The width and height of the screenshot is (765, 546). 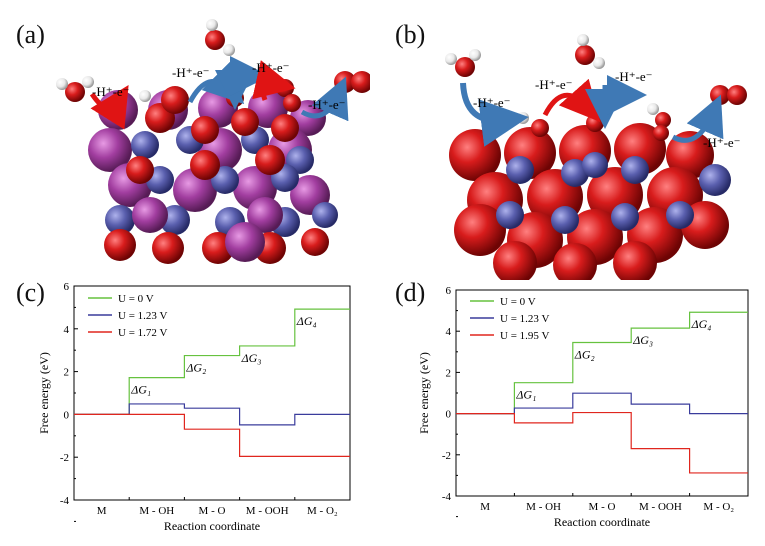 What do you see at coordinates (327, 104) in the screenshot?
I see `step-label-a4: -H⁺-e⁻` at bounding box center [327, 104].